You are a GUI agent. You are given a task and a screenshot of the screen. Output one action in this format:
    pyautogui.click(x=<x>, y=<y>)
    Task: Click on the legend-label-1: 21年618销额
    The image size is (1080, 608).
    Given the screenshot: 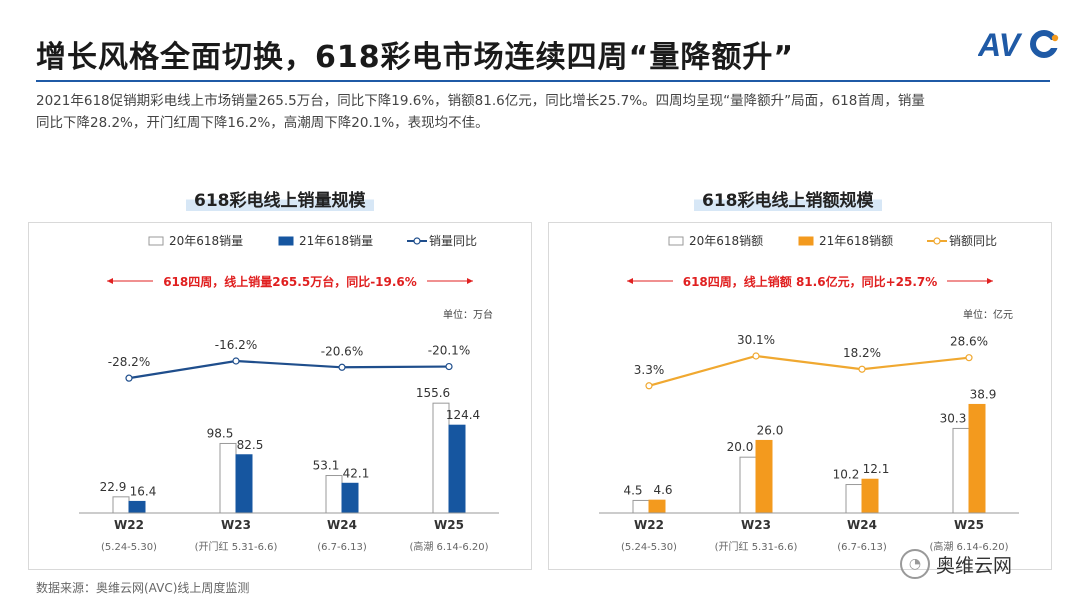 What is the action you would take?
    pyautogui.click(x=856, y=241)
    